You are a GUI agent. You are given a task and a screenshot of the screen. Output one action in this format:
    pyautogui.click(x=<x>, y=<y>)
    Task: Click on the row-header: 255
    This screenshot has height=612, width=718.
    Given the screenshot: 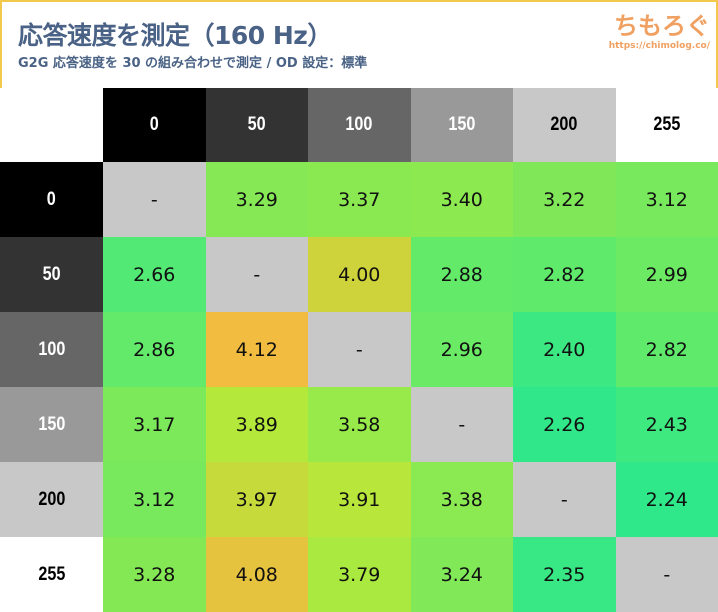 What is the action you would take?
    pyautogui.click(x=51, y=574)
    